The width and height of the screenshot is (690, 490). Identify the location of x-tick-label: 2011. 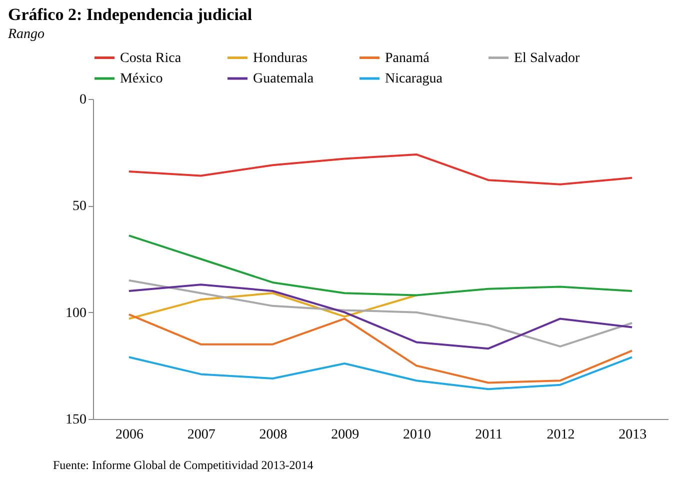
(489, 435).